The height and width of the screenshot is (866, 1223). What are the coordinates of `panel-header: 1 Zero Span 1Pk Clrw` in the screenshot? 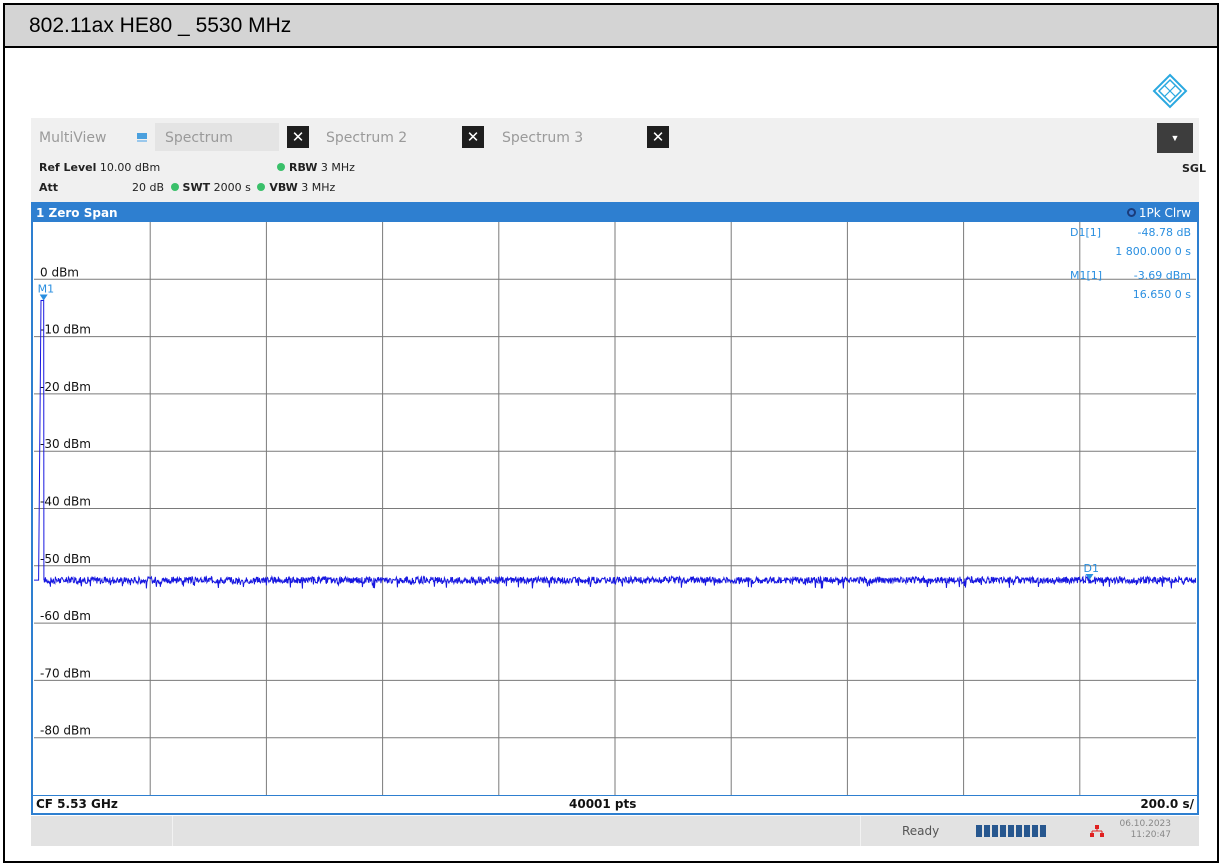 It's located at (615, 213).